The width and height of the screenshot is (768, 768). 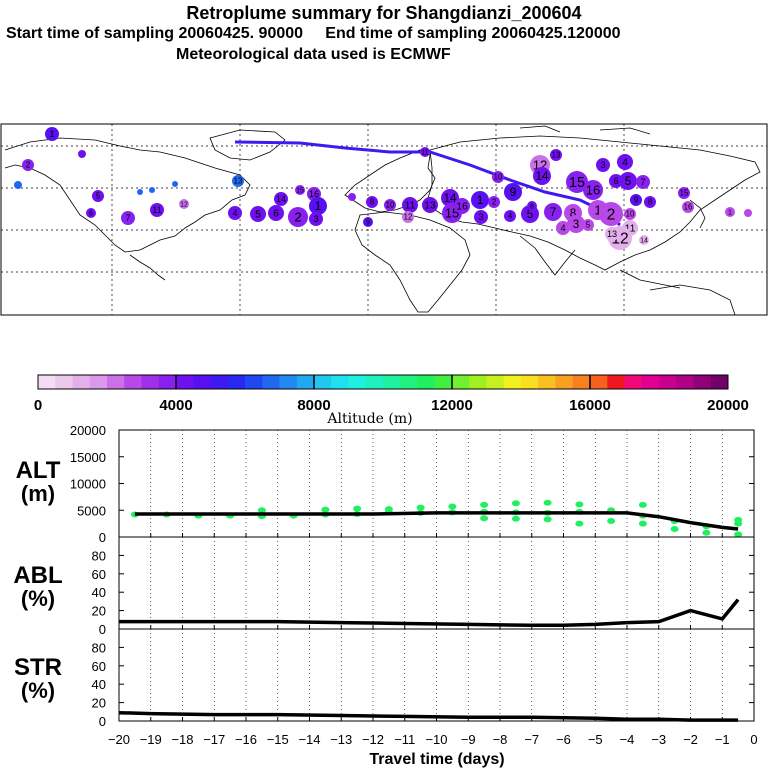 What do you see at coordinates (99, 684) in the screenshot?
I see `panel-ytick-label: 40` at bounding box center [99, 684].